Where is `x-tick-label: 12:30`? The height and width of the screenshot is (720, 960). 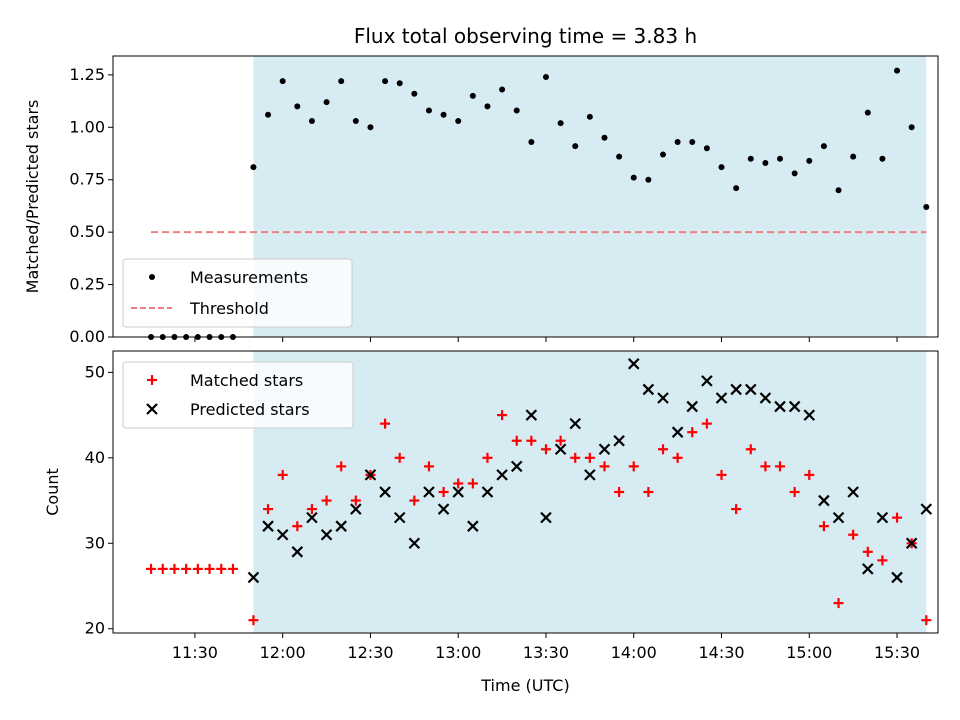
x-tick-label: 12:30 is located at coordinates (370, 652).